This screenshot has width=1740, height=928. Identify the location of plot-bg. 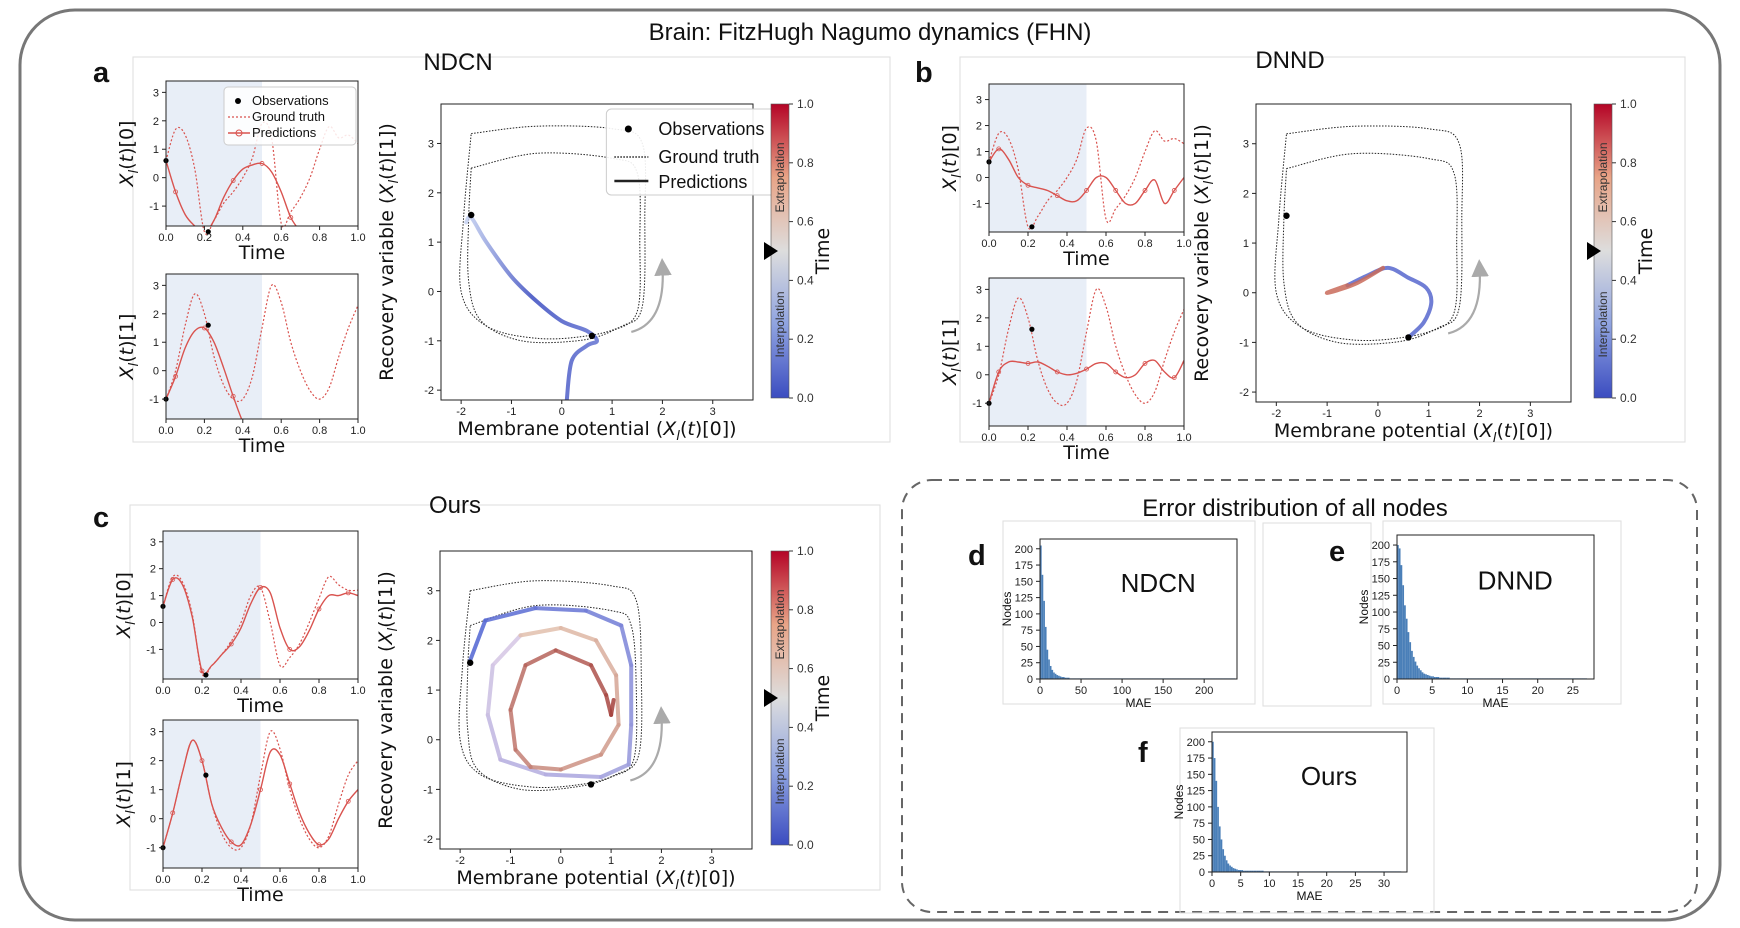
(596, 700).